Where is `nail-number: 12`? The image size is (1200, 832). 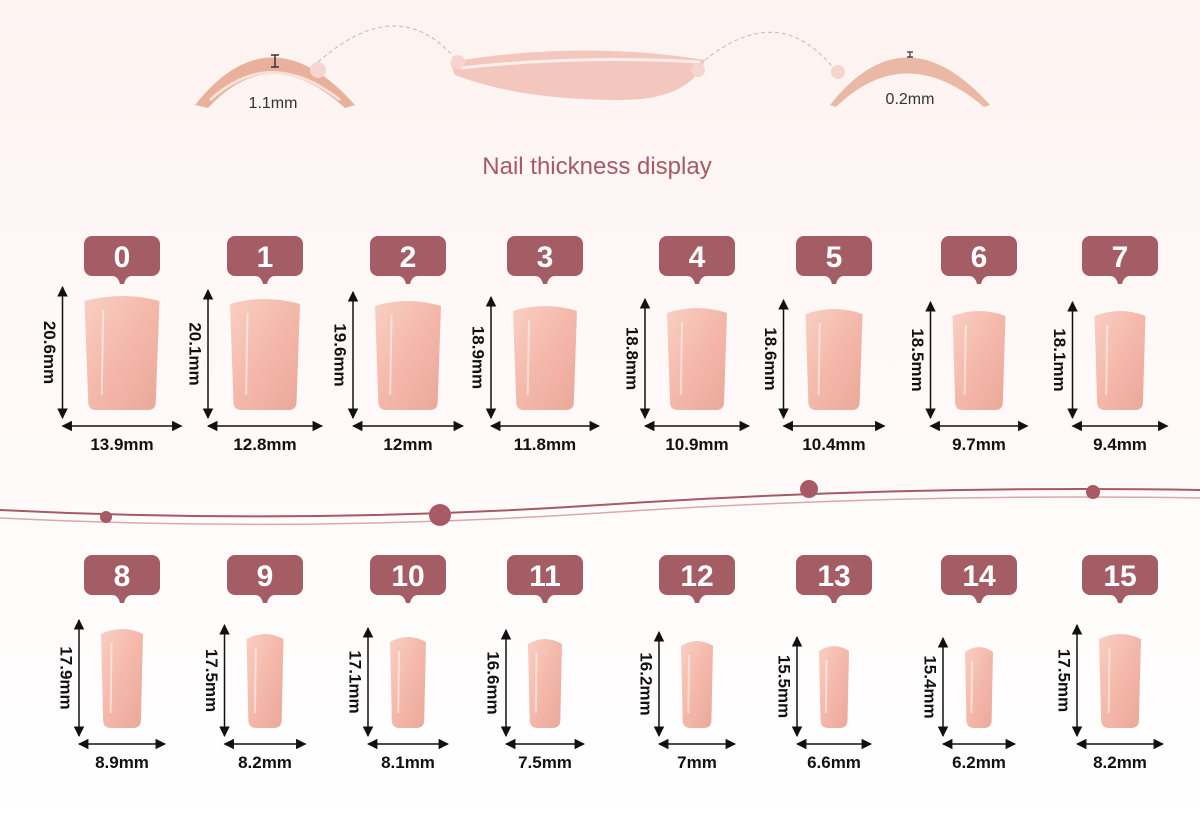 nail-number: 12 is located at coordinates (696, 576).